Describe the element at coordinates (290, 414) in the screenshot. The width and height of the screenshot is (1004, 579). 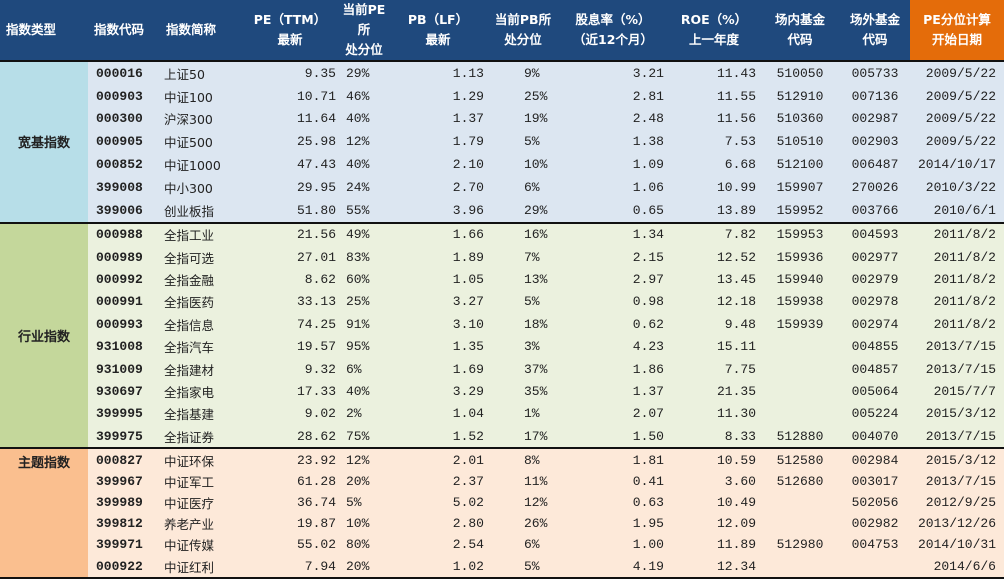
I see `pe-ttm: 9.02` at that location.